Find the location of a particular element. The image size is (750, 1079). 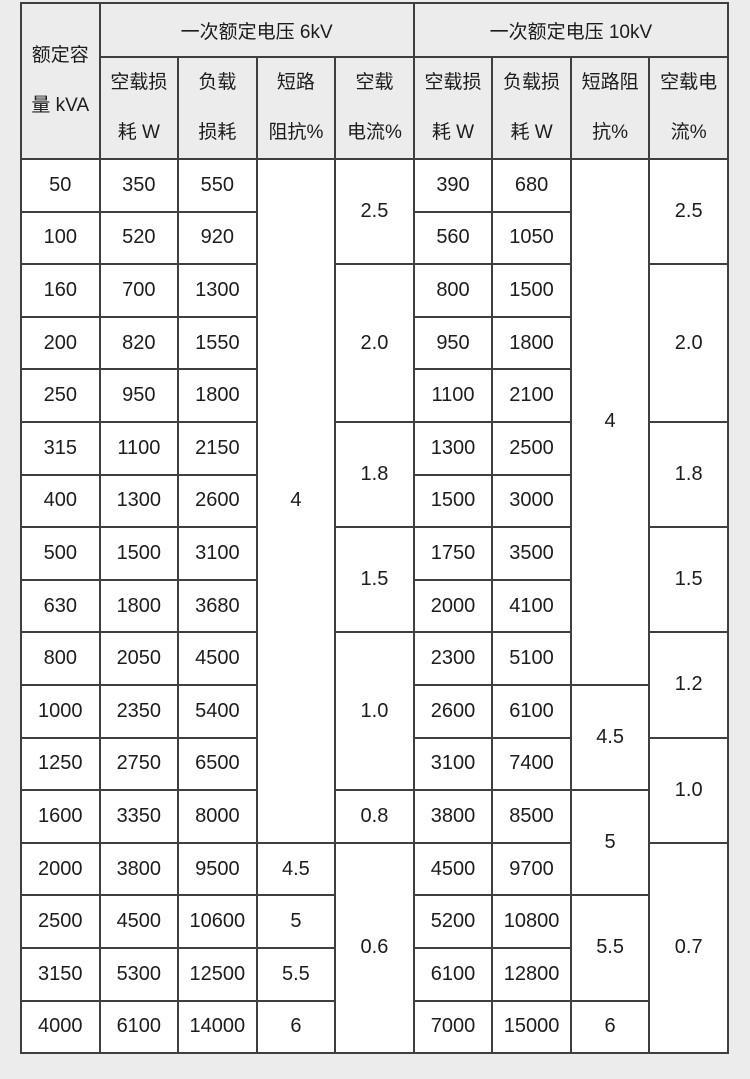

table-cell: 100 is located at coordinates (60, 238).